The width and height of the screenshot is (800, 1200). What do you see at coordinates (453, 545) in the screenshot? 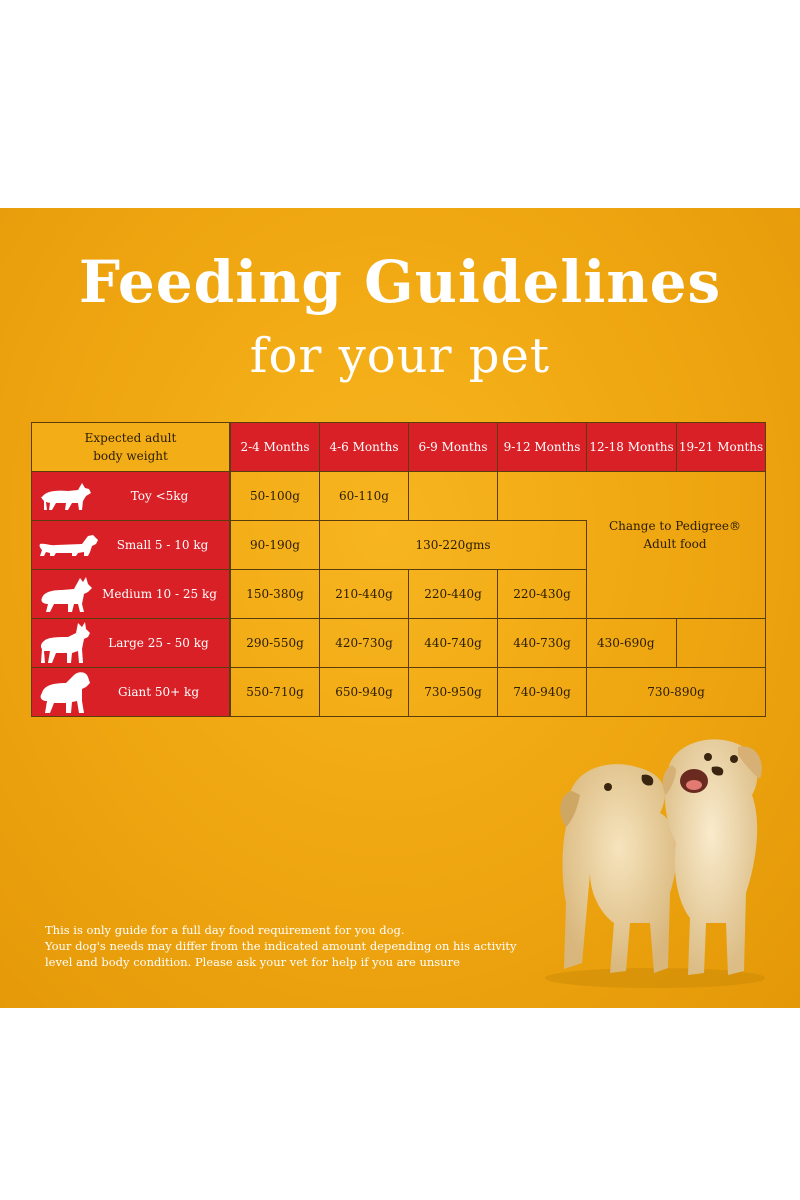
I see `value-small-4-12: 130-220gms` at bounding box center [453, 545].